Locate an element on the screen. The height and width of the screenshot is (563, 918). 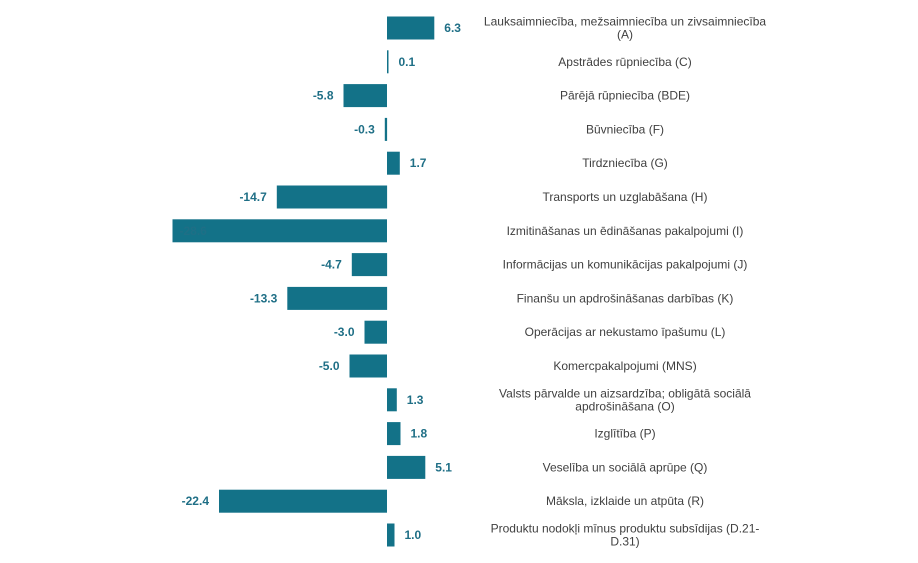
value-label: -13.3 is located at coordinates (264, 298).